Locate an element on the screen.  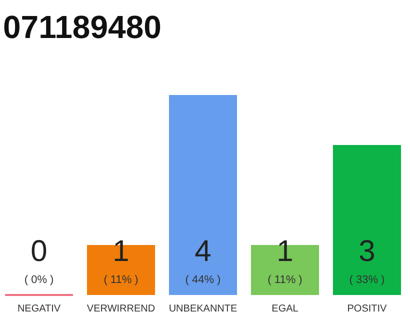
data-label: 0 is located at coordinates (39, 251).